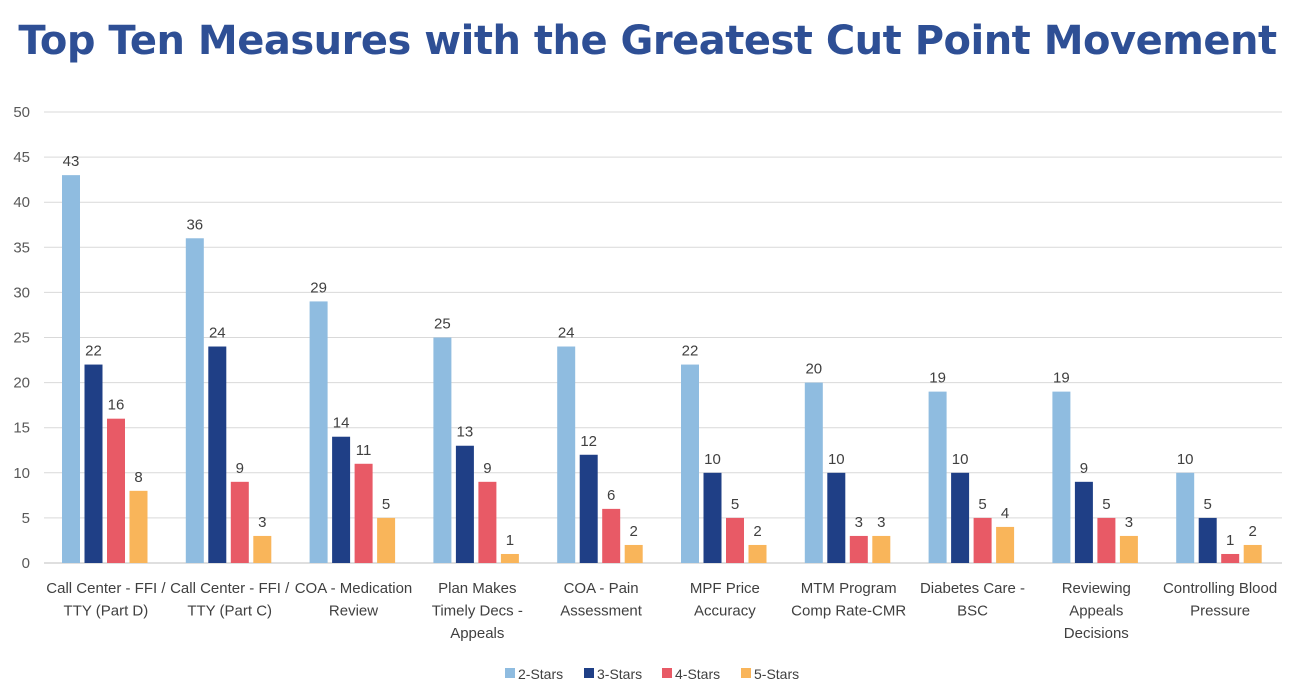 This screenshot has width=1295, height=698. I want to click on x-category-label: Reviewing Appeals Decisions, so click(1096, 611).